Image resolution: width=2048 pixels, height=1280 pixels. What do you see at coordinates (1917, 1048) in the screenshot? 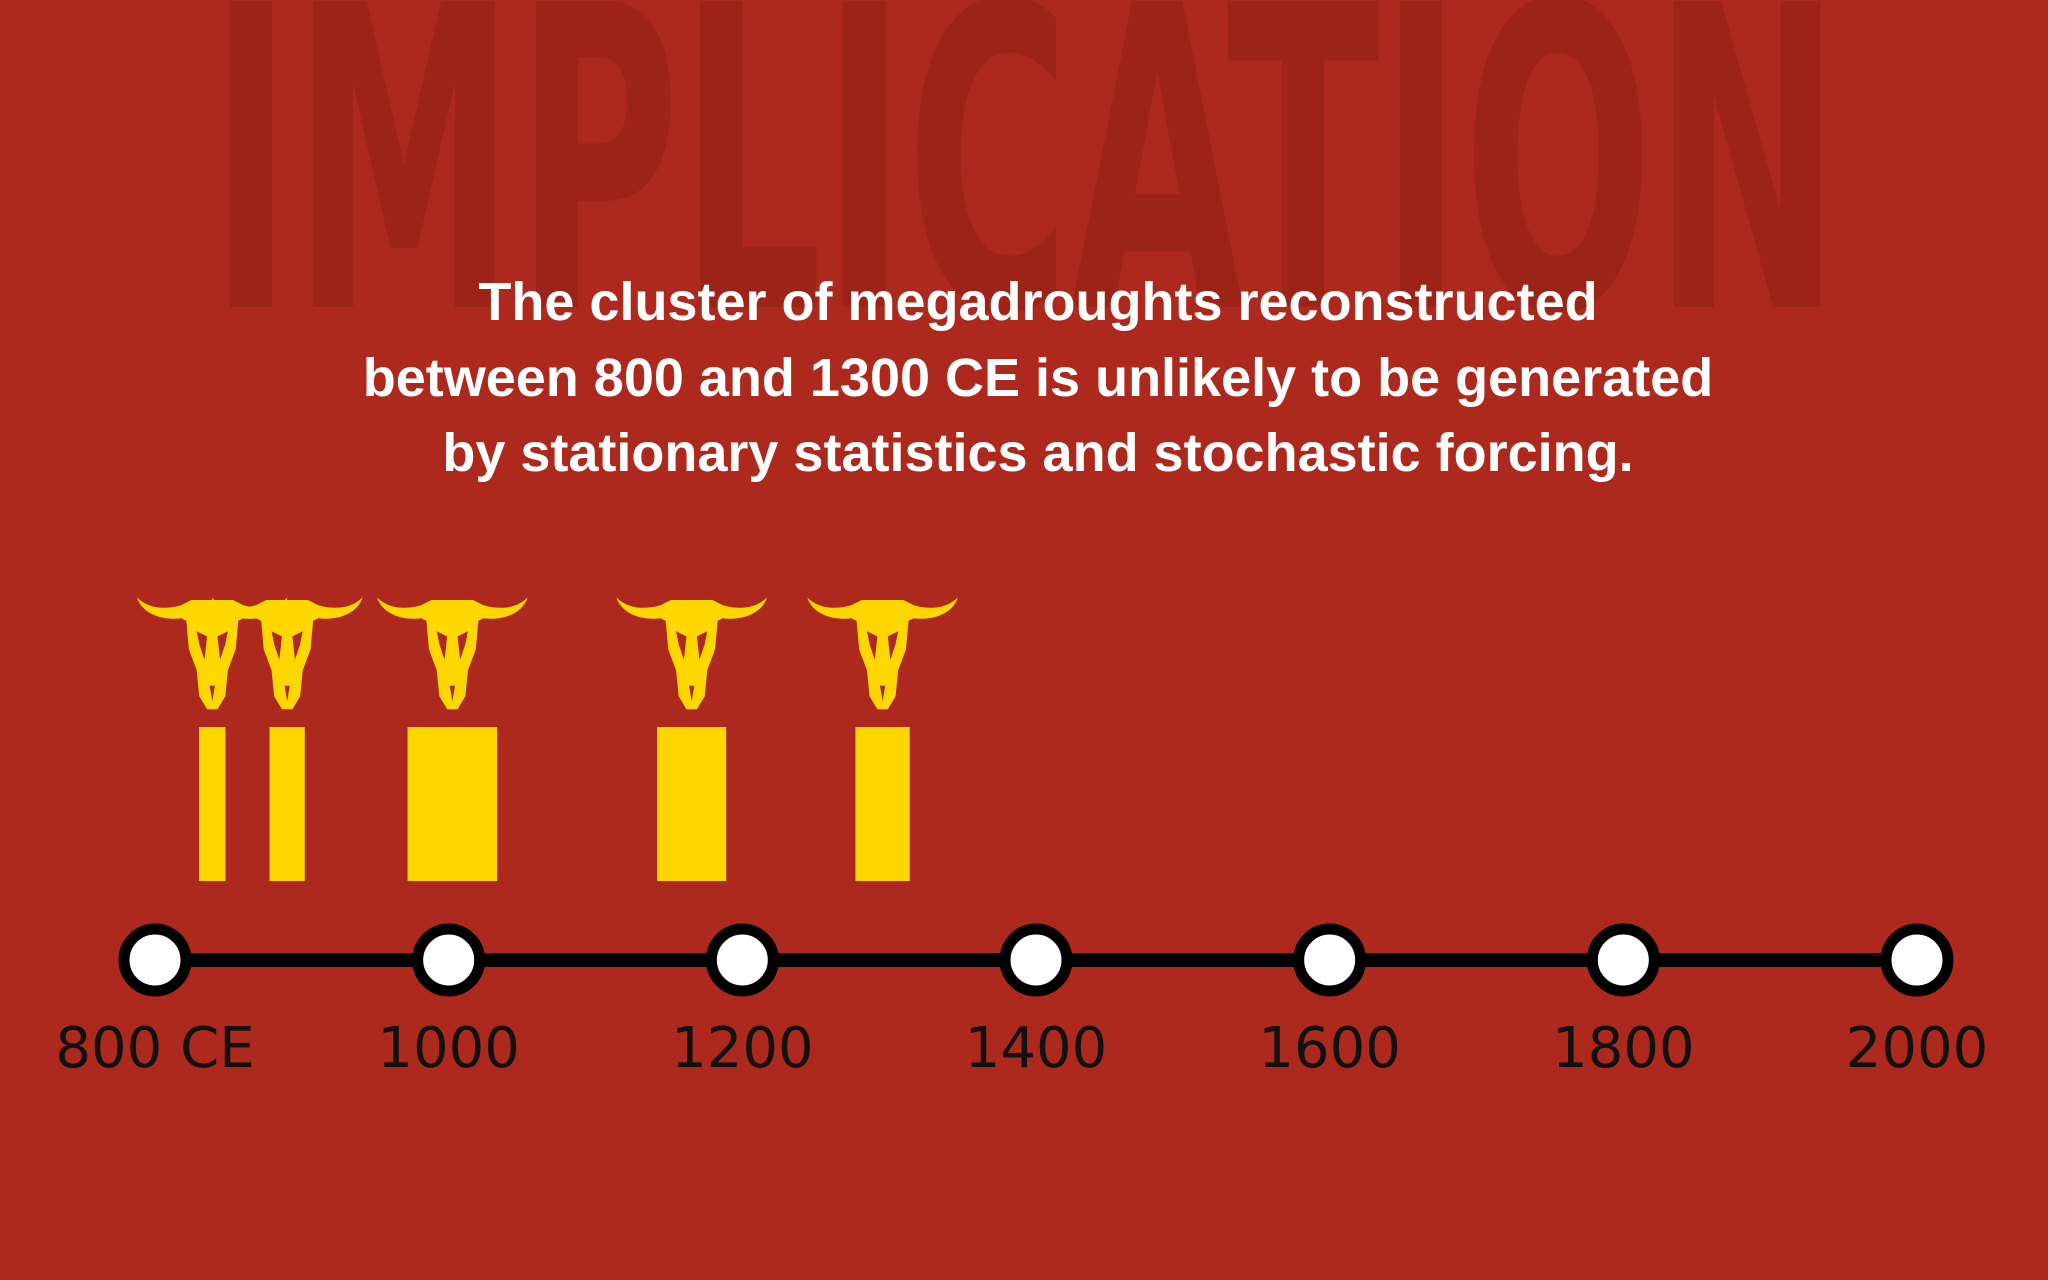
I see `x-tick-label: 2000` at bounding box center [1917, 1048].